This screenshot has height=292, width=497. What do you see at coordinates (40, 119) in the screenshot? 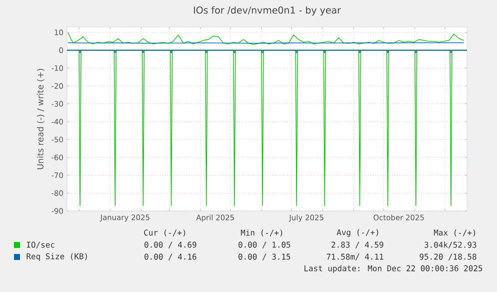
I see `y-axis-title: Units read (-) / write (+)` at bounding box center [40, 119].